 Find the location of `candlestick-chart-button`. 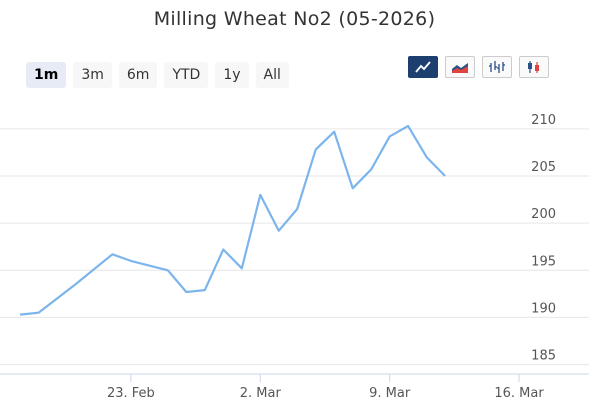

candlestick-chart-button is located at coordinates (534, 67).